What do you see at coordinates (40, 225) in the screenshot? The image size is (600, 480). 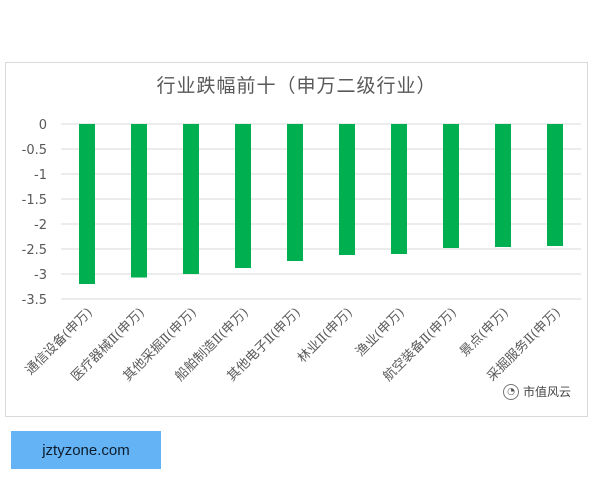 I see `y-tick-label: -2` at bounding box center [40, 225].